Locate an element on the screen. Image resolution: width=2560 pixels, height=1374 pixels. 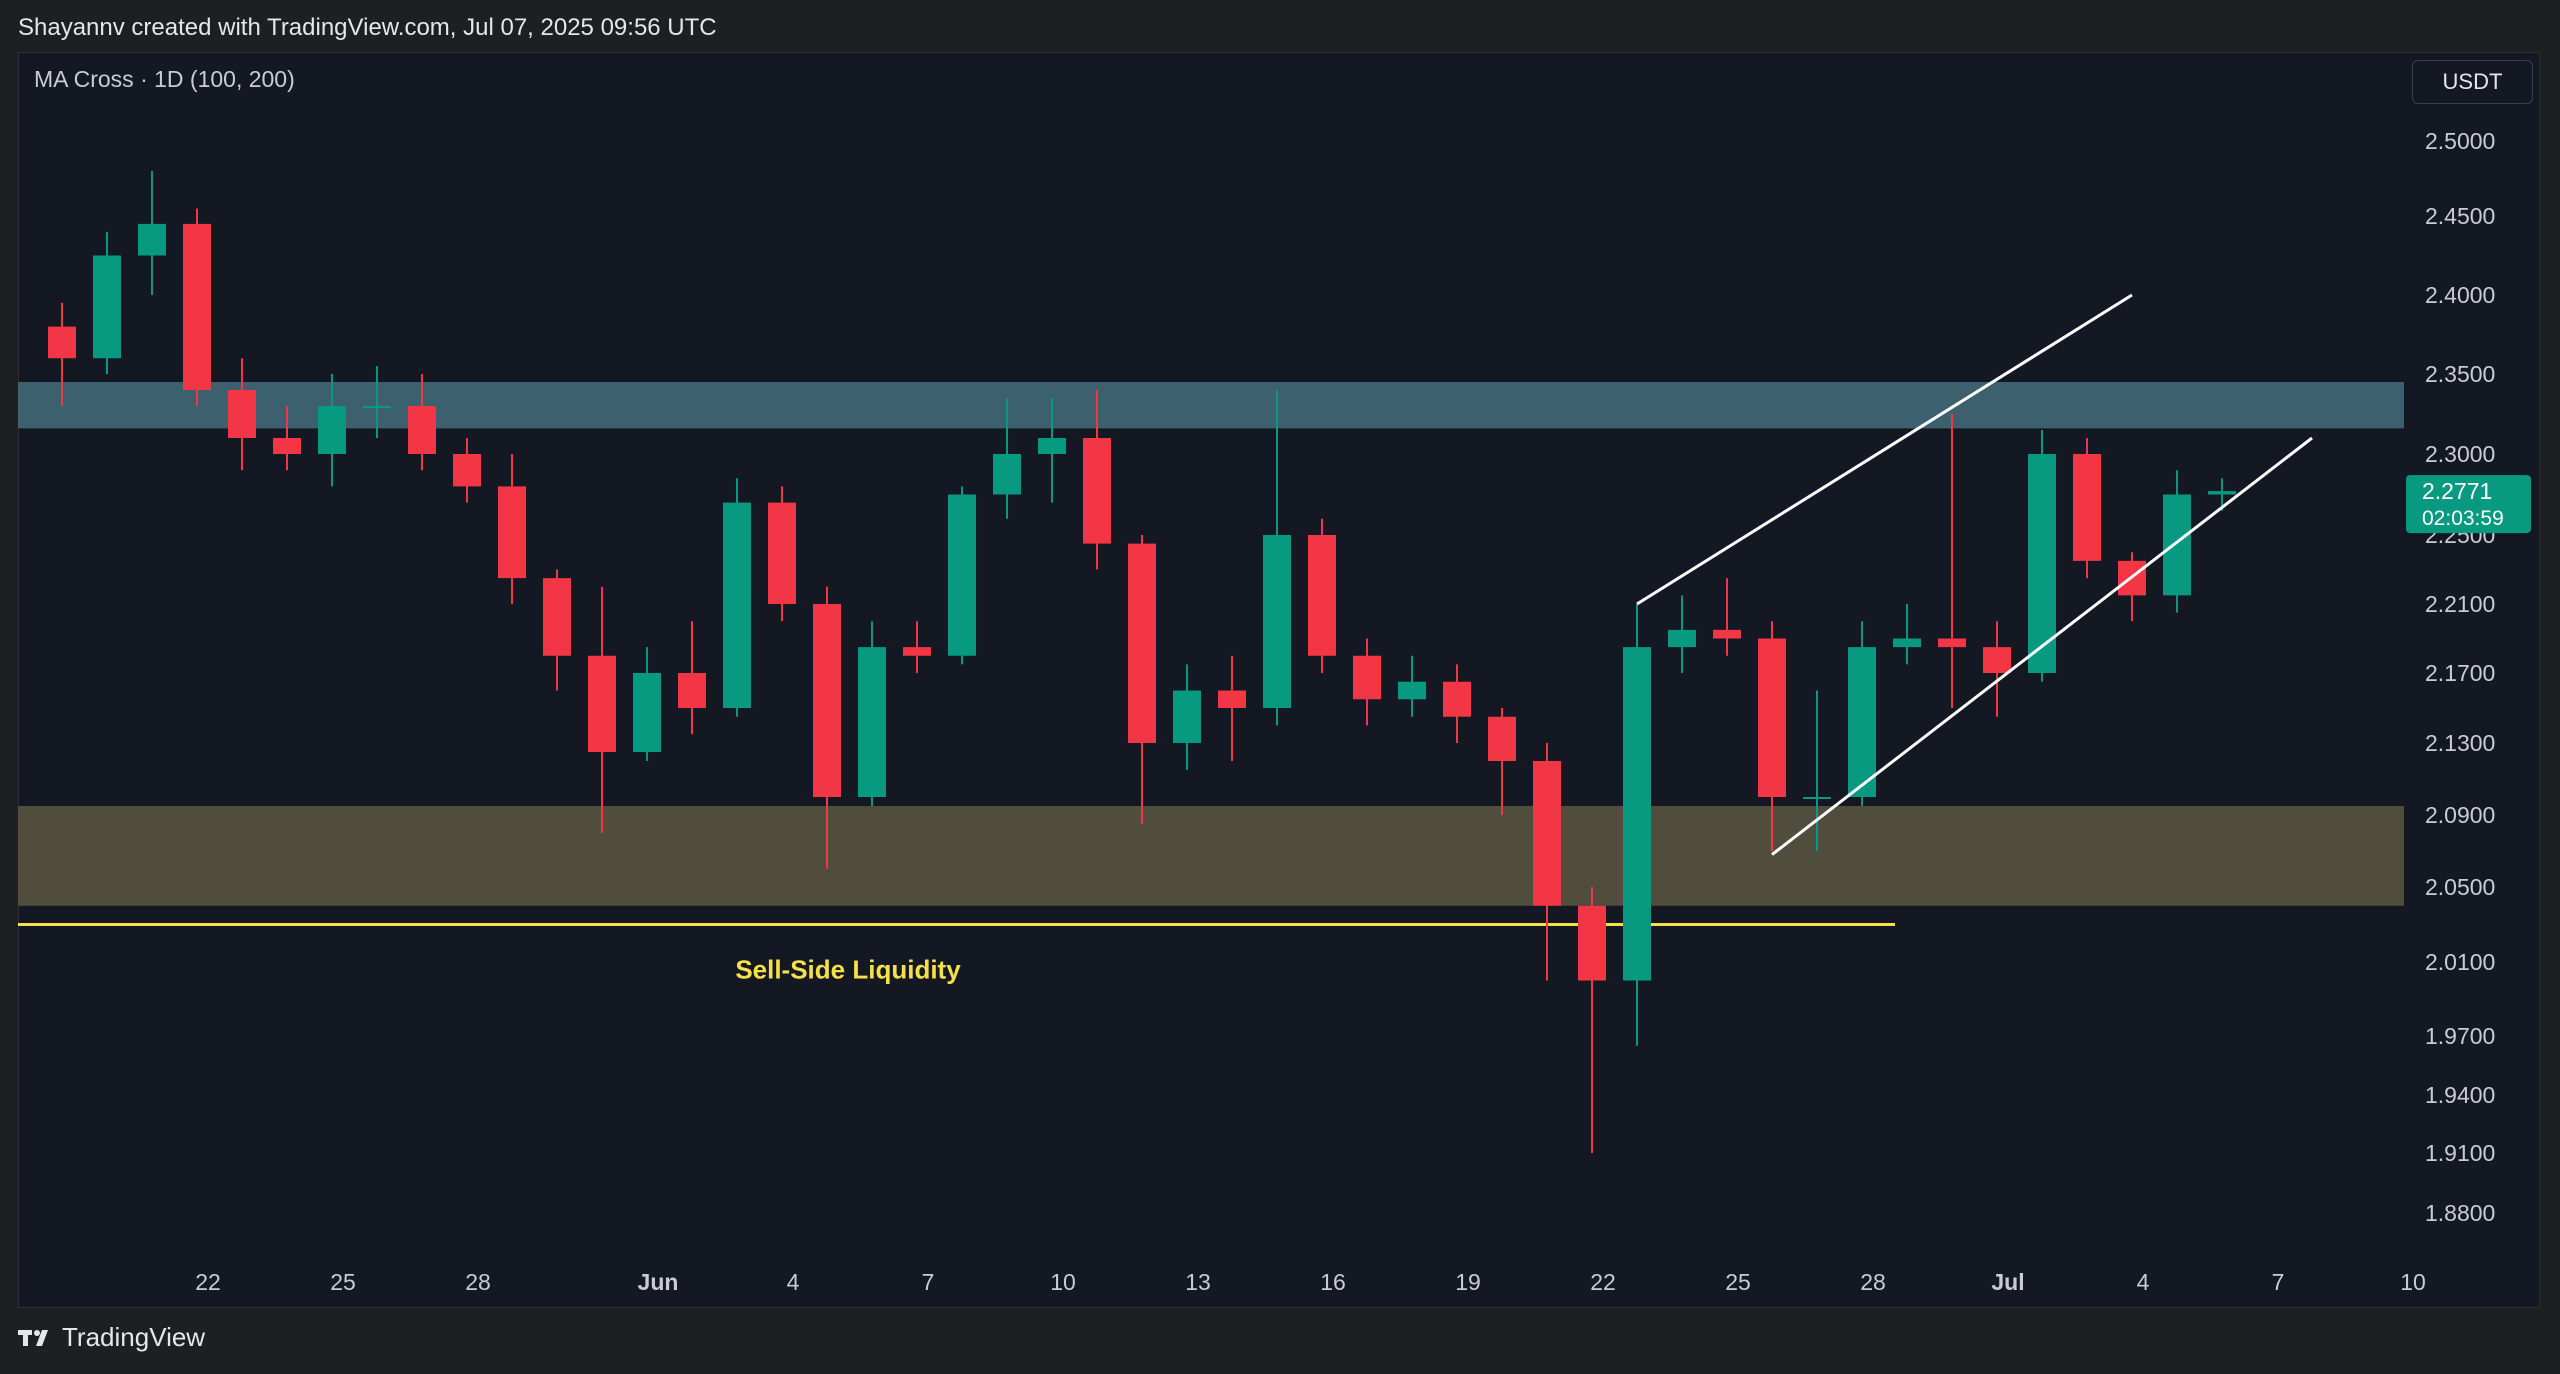
currency-selector: USDT is located at coordinates (2472, 82).